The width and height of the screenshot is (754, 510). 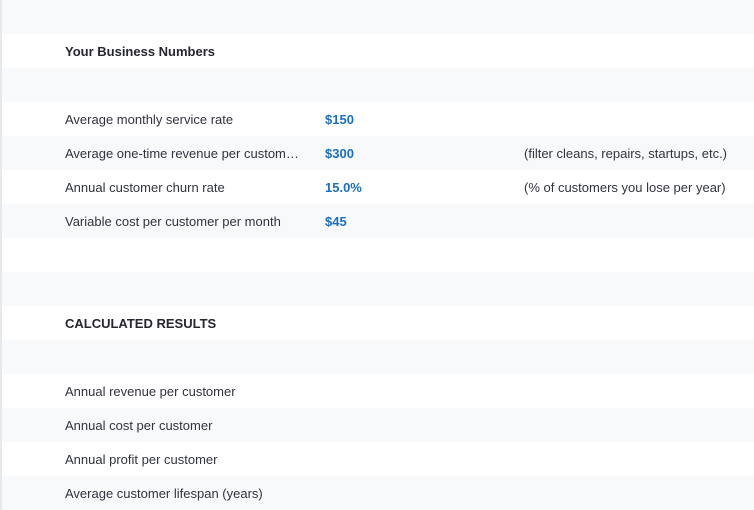 I want to click on input-note: (filter cleans, repairs, startups, etc.), so click(x=626, y=153).